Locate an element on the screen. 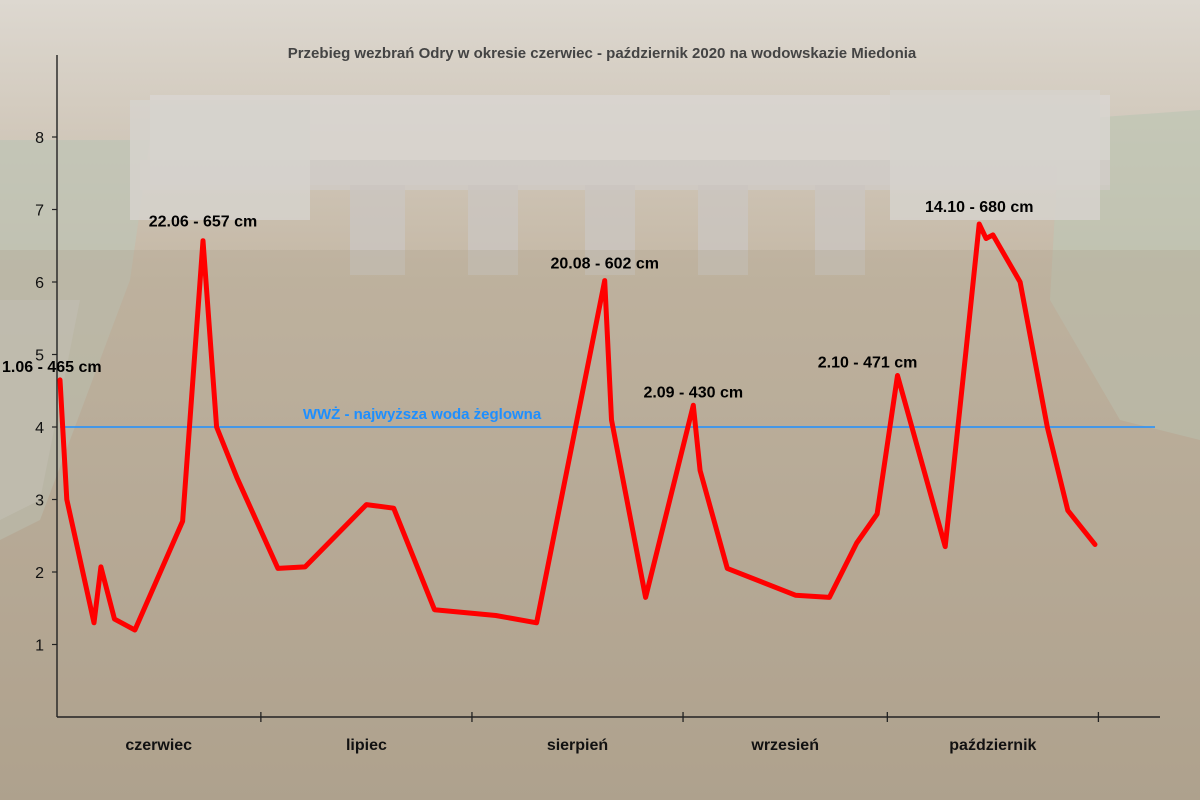 This screenshot has height=800, width=1200. peak-annotation: 1.06 - 465 cm is located at coordinates (52, 367).